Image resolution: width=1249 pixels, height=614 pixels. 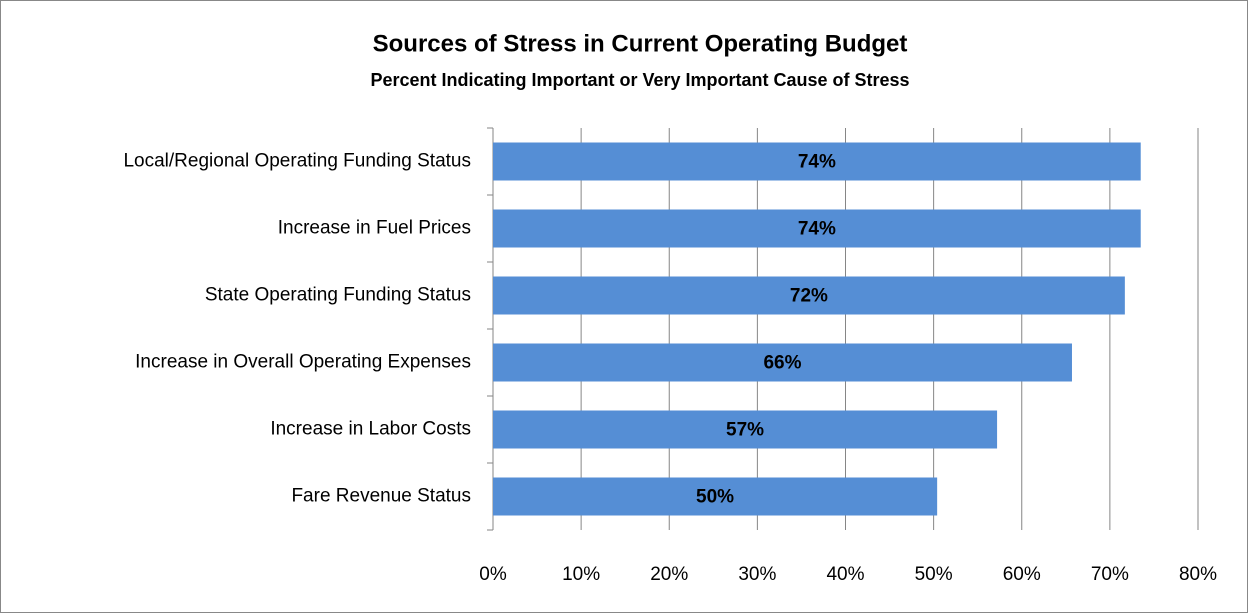 What do you see at coordinates (934, 574) in the screenshot?
I see `x-tick-label: 50%` at bounding box center [934, 574].